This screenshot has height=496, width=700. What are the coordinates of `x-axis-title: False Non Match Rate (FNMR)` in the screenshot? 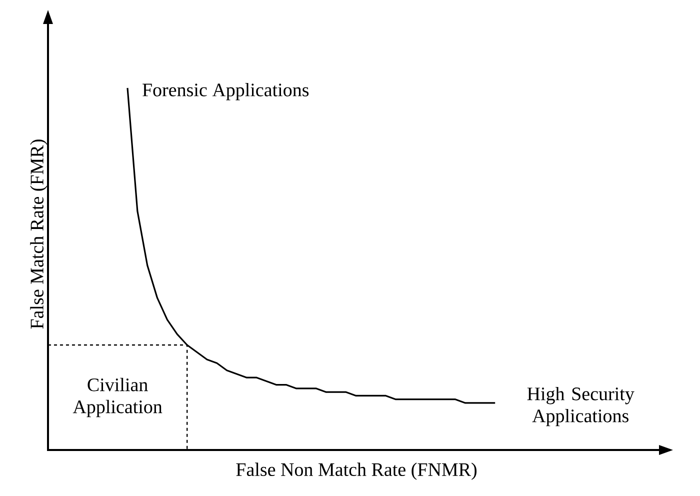 It's located at (356, 471).